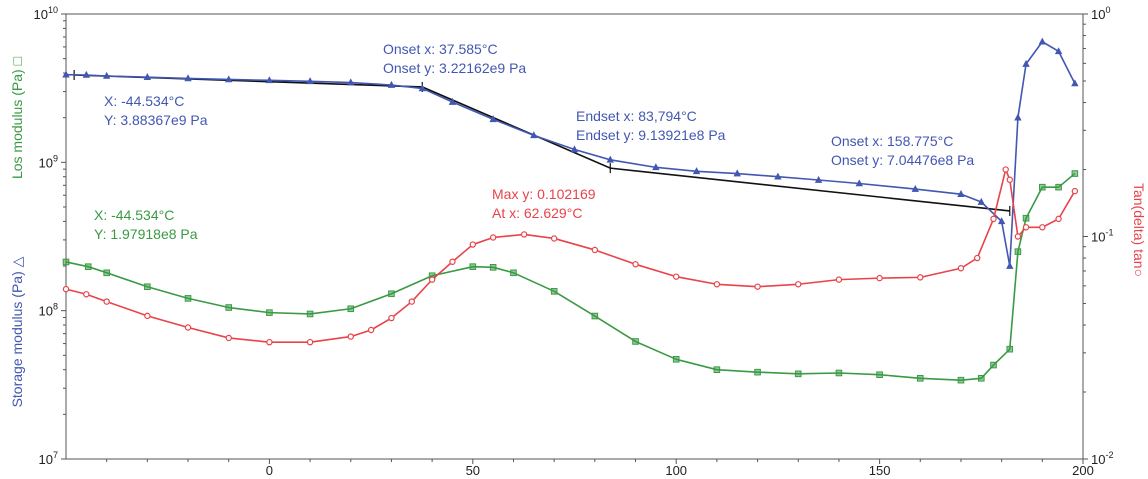 This screenshot has height=479, width=1148. Describe the element at coordinates (144, 101) in the screenshot. I see `annotation-xy_storage-line: X: -44.534°C` at that location.